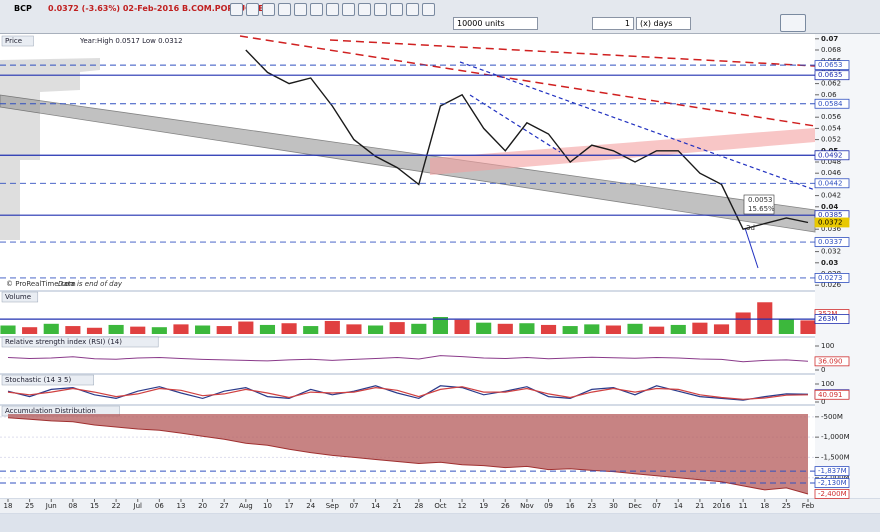 This screenshot has height=532, width=880. I want to click on note-box, so click(759, 204).